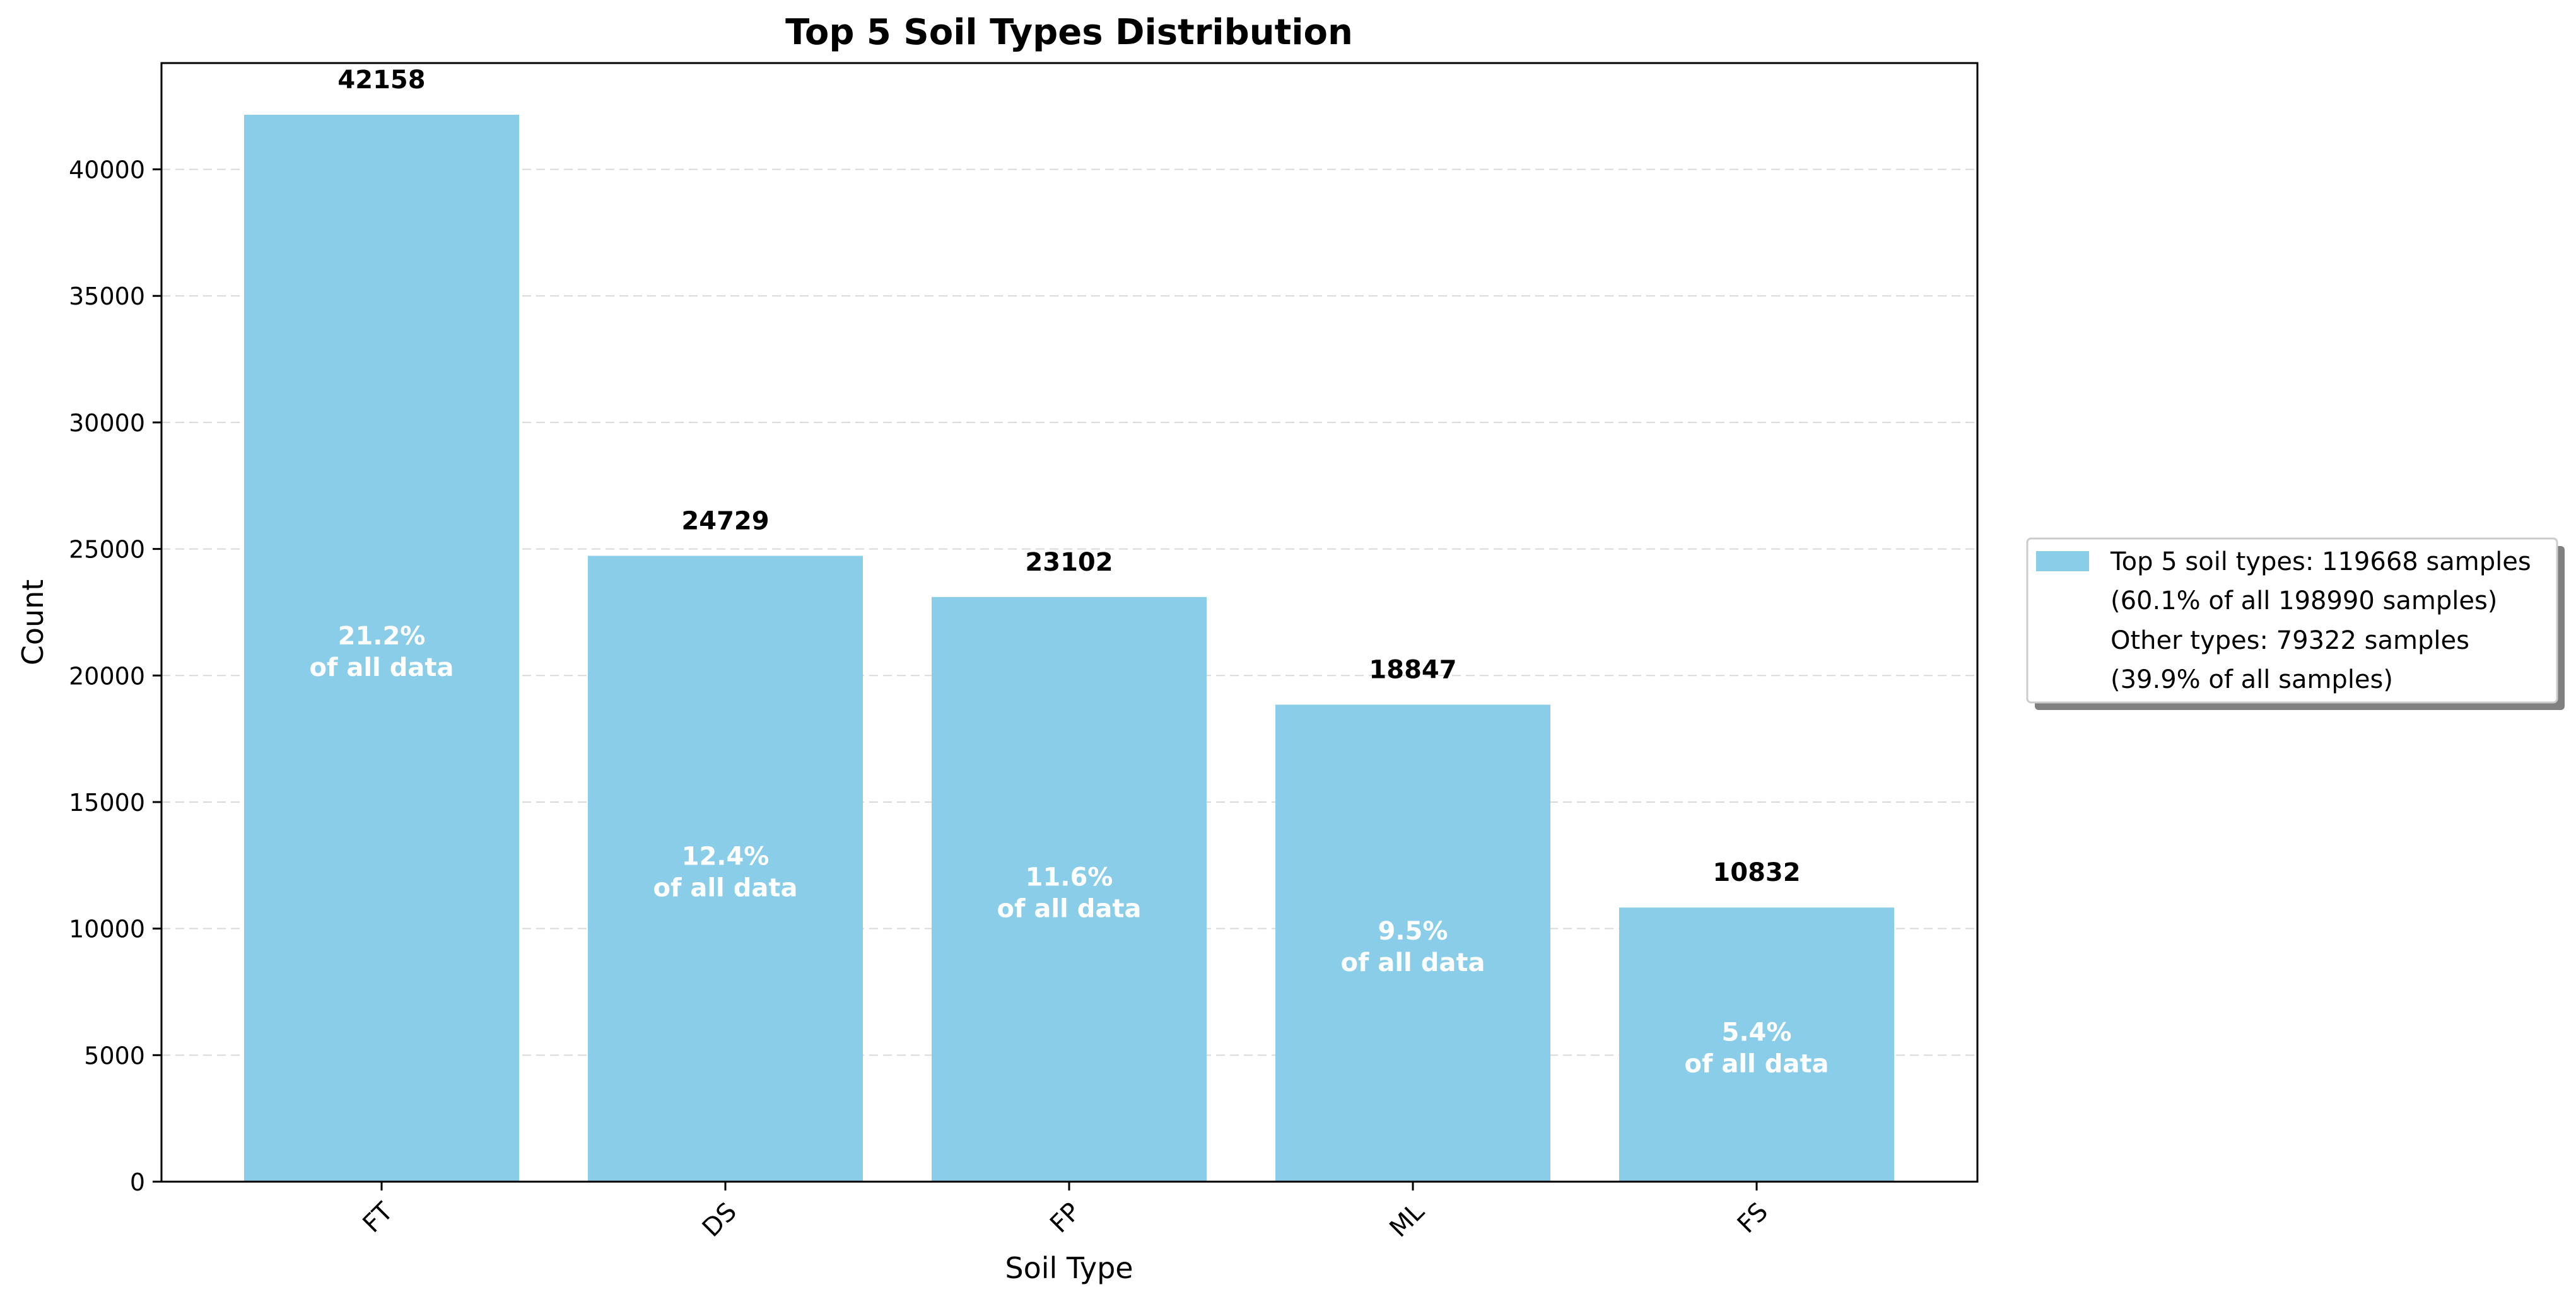  What do you see at coordinates (2292, 620) in the screenshot?
I see `legend-box` at bounding box center [2292, 620].